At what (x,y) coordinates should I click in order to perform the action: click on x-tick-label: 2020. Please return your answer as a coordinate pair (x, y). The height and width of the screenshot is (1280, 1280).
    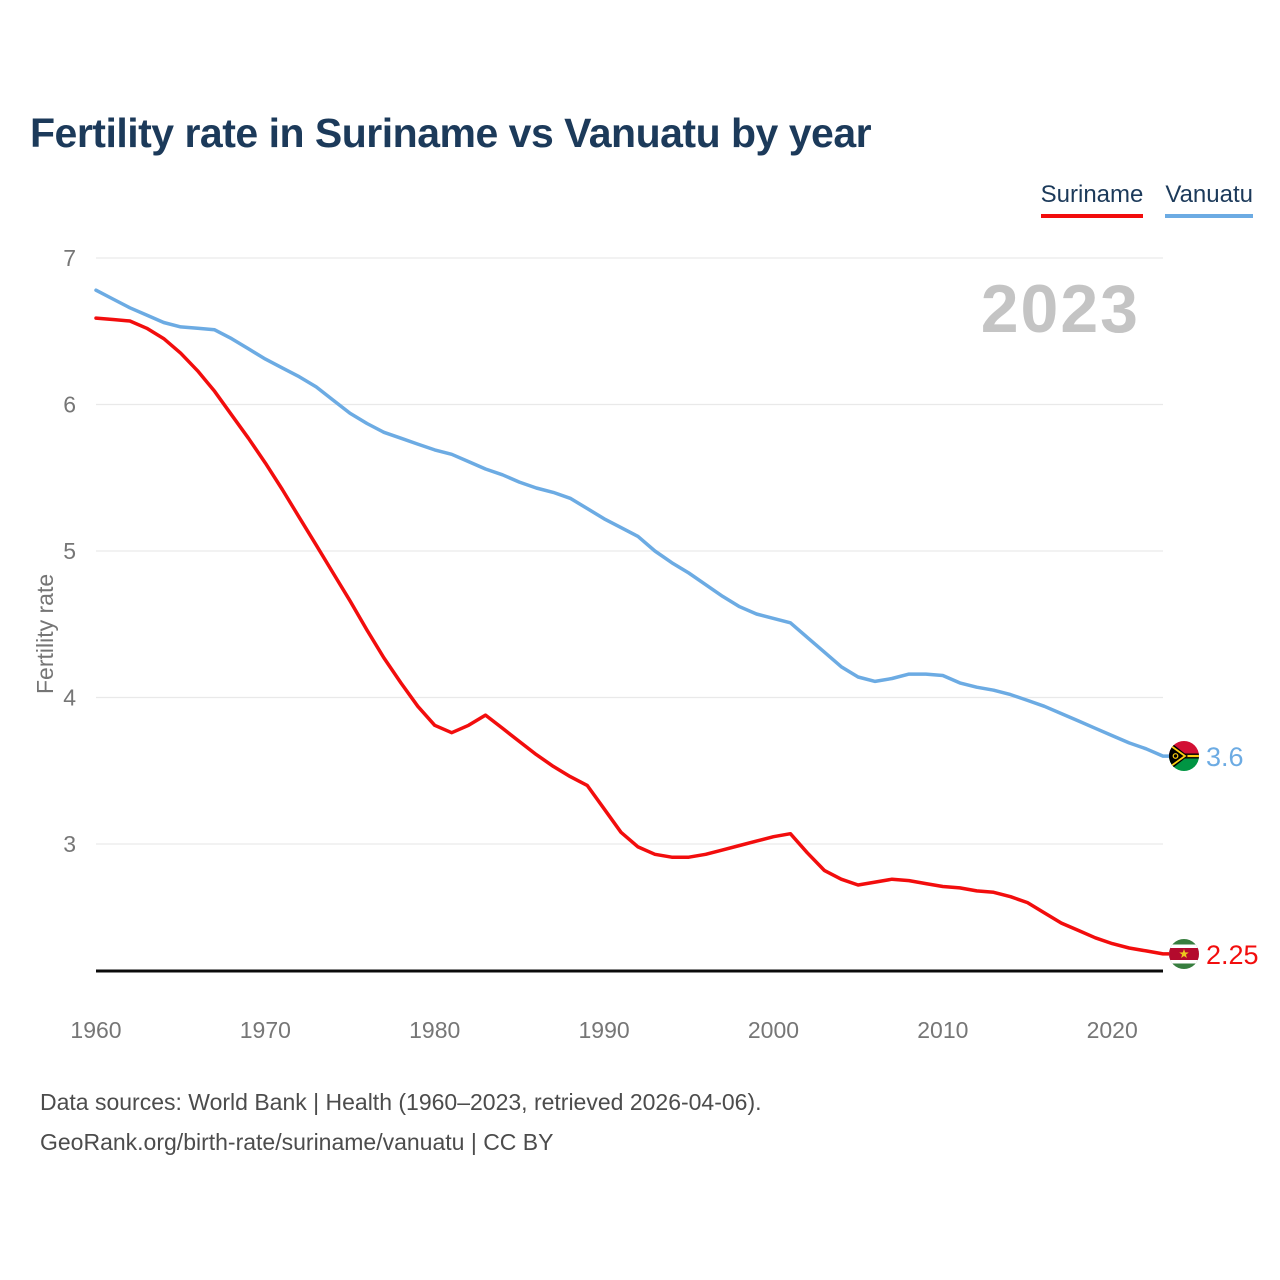
    Looking at the image, I should click on (1112, 1030).